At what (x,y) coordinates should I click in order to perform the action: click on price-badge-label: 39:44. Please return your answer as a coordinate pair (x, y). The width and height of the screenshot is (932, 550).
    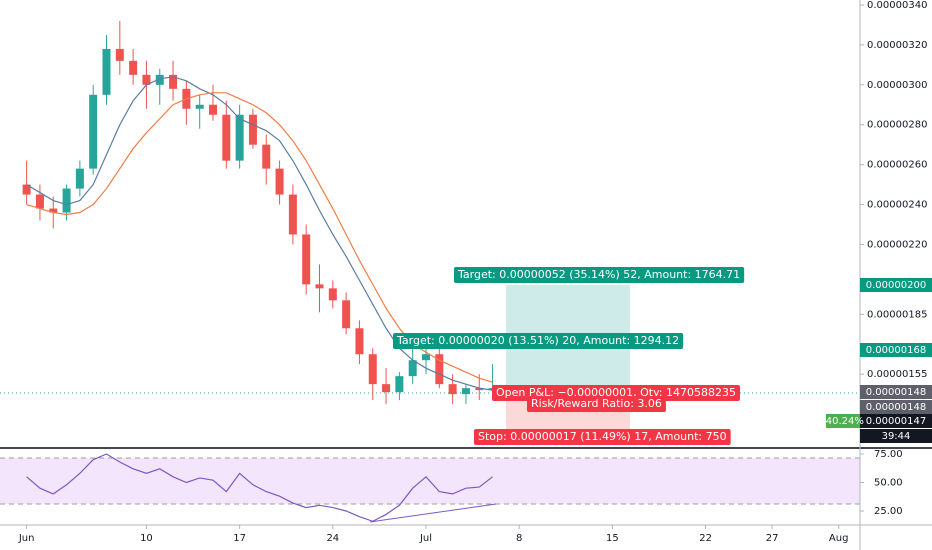
    Looking at the image, I should click on (896, 436).